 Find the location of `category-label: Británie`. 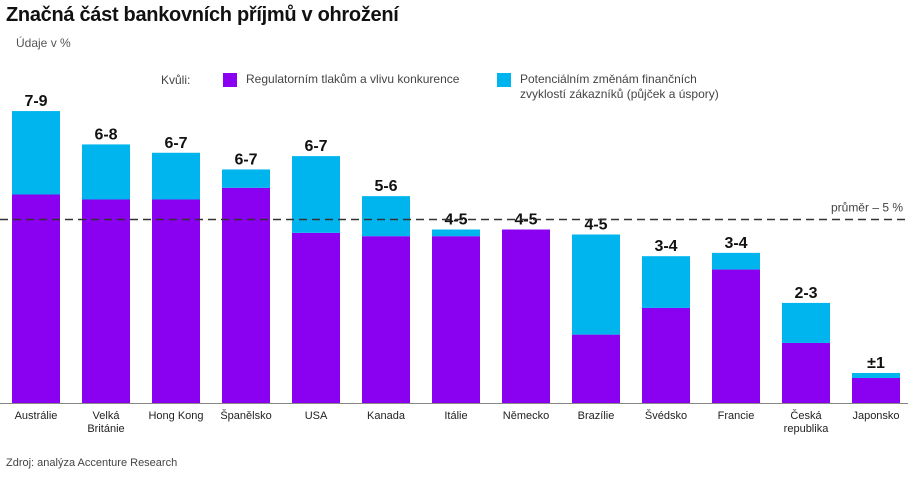

category-label: Británie is located at coordinates (105, 429).